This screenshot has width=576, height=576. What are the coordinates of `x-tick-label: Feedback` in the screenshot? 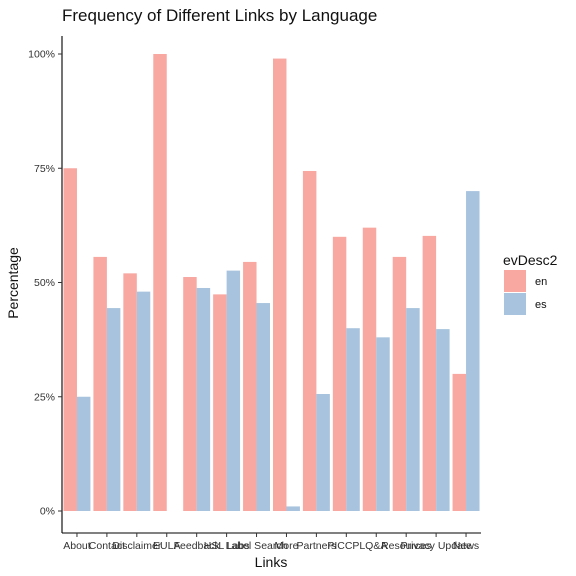 It's located at (197, 546).